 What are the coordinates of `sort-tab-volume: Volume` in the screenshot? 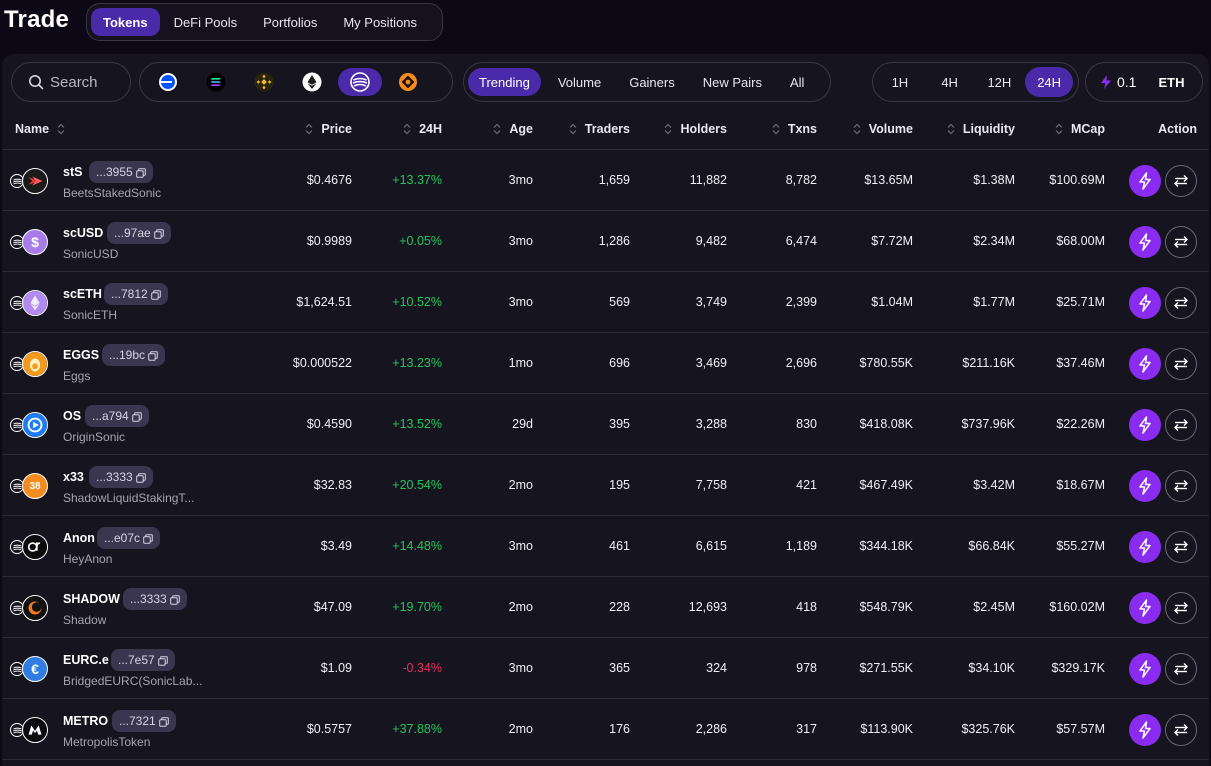 It's located at (579, 82).